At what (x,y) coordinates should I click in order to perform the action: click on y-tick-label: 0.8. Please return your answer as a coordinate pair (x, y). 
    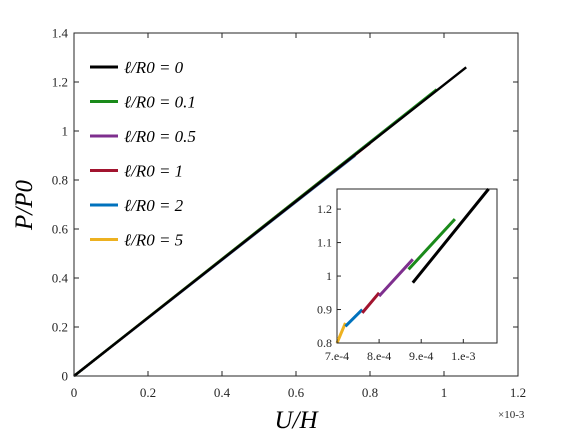
    Looking at the image, I should click on (60, 180).